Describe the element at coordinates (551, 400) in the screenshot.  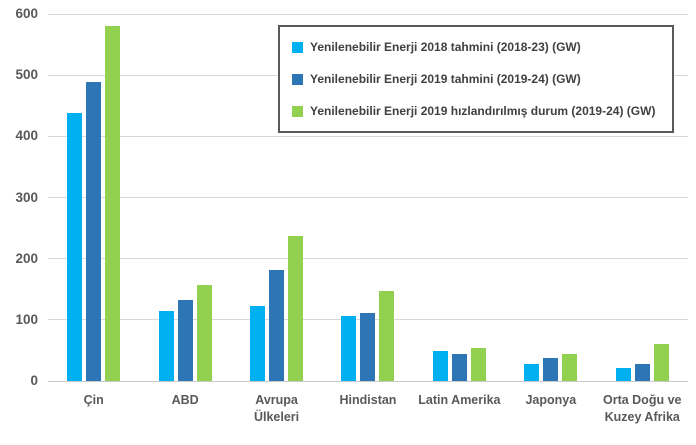
I see `x-label-5: Japonya` at that location.